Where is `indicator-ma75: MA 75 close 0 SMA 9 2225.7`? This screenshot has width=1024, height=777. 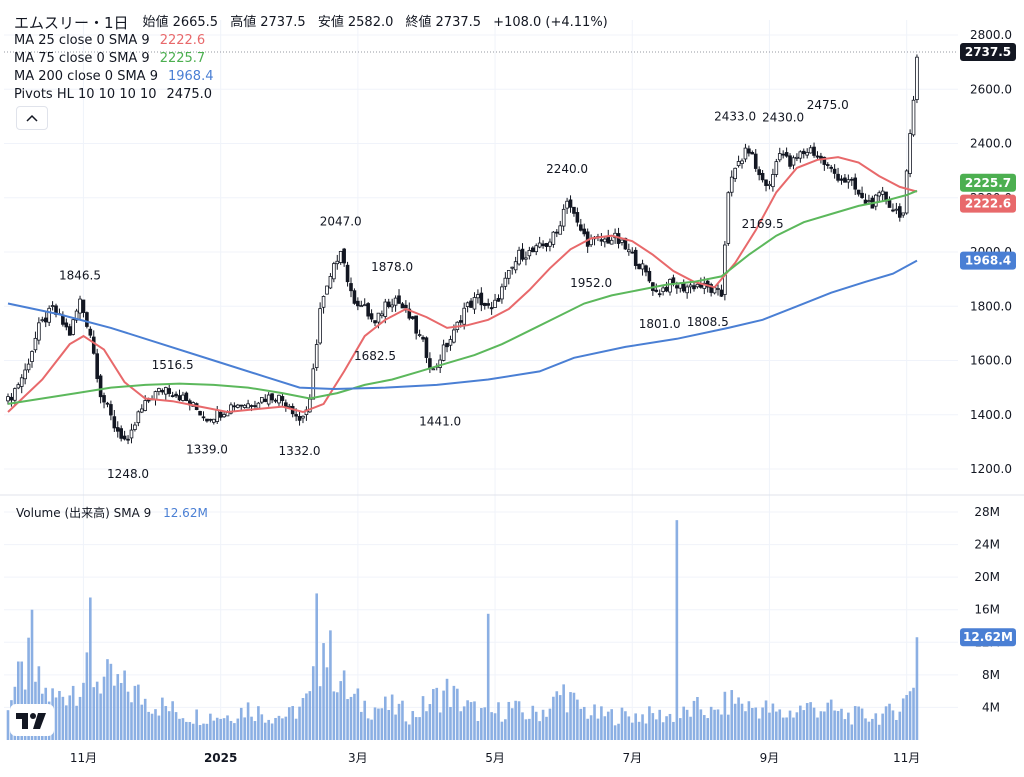 indicator-ma75: MA 75 close 0 SMA 9 2225.7 is located at coordinates (313, 59).